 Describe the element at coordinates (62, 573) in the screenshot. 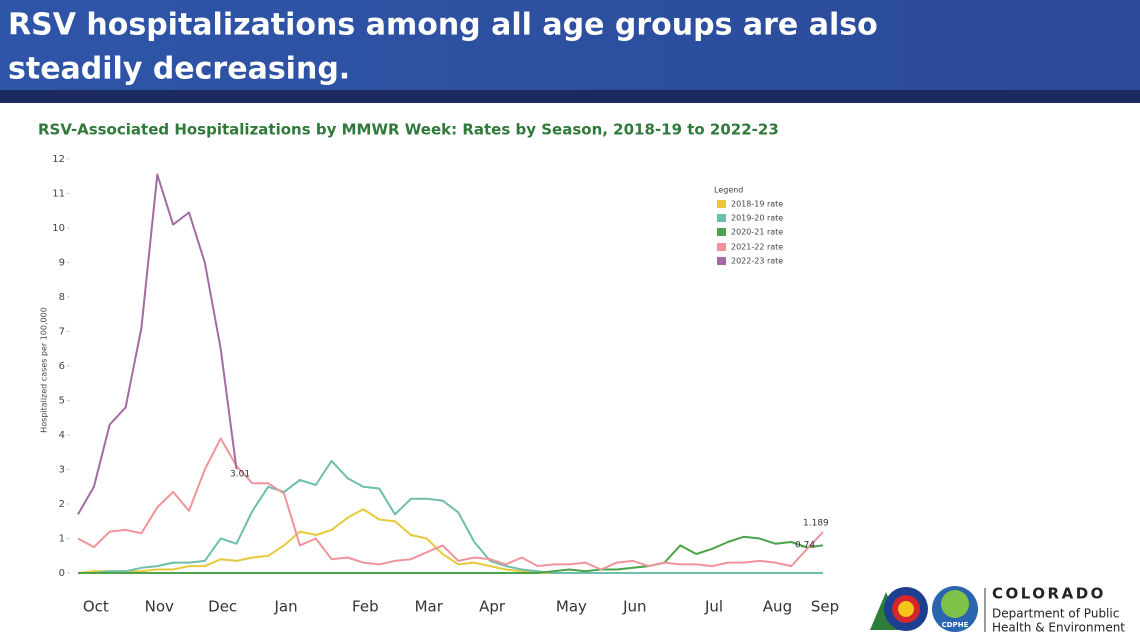

I see `y-tick-label: 0` at that location.